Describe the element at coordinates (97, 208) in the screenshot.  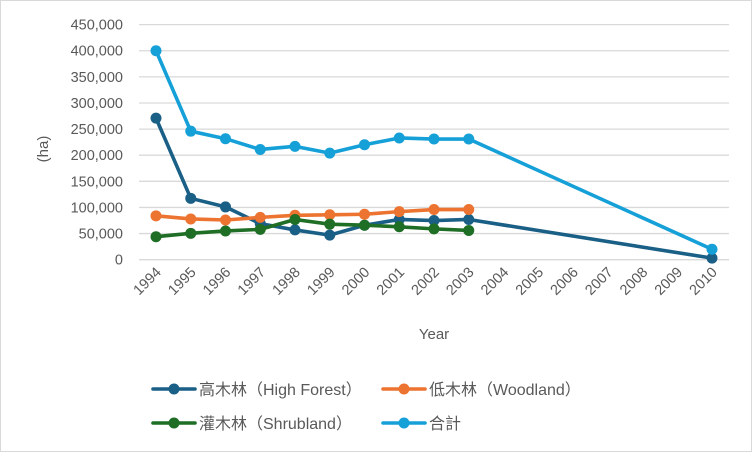
I see `y-tick-label: 100,000` at that location.